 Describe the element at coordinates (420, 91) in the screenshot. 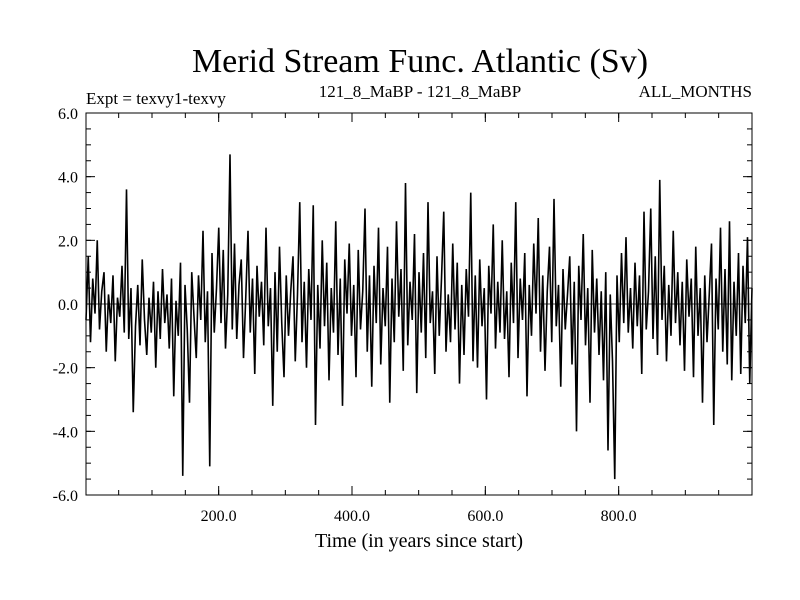

I see `subtitle-periods: 121_8_MaBP - 121_8_MaBP` at that location.